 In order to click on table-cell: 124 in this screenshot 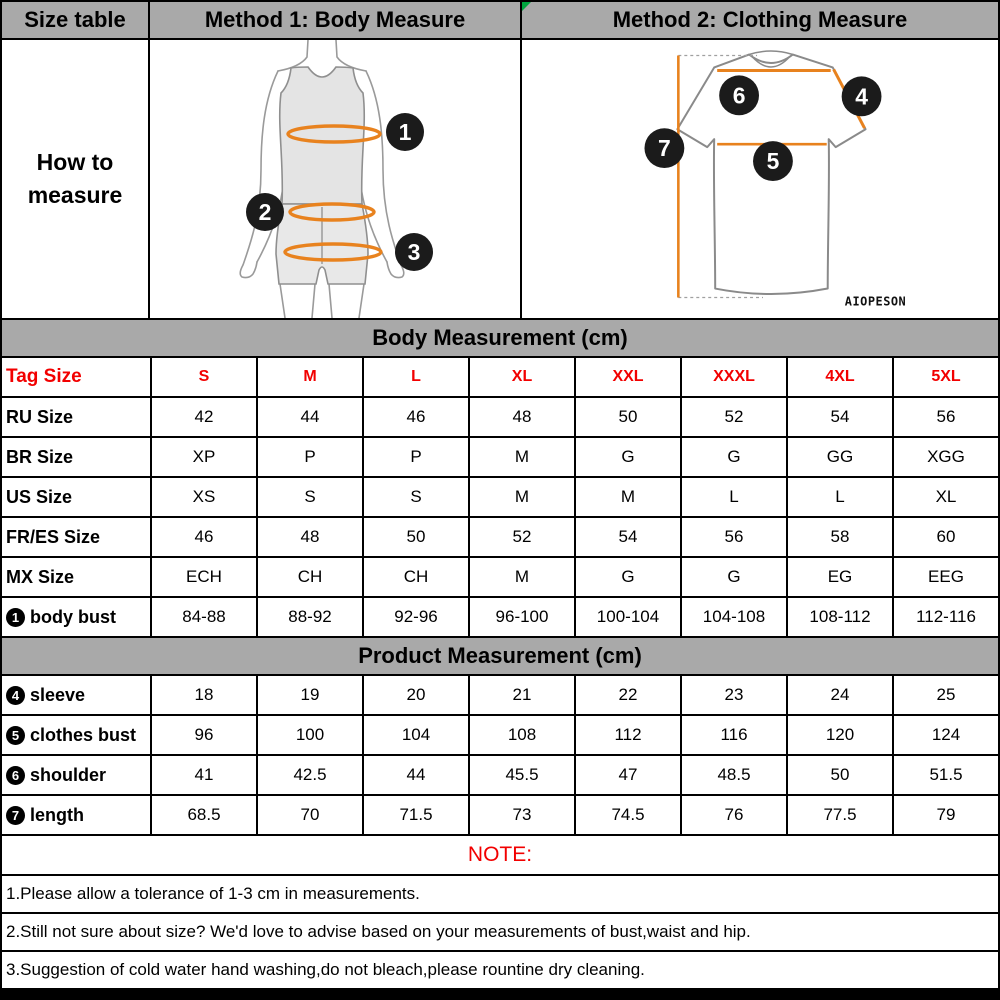, I will do `click(945, 735)`.